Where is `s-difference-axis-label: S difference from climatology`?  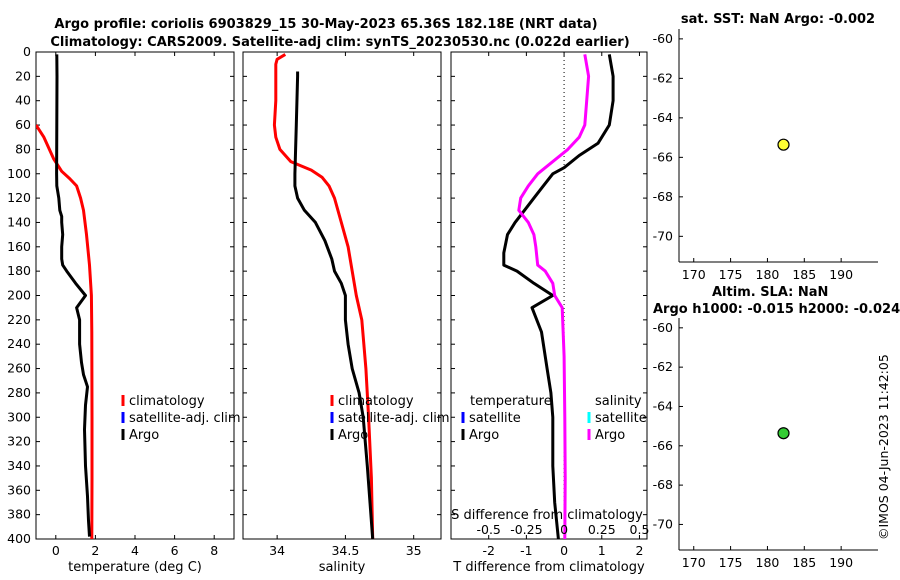
s-difference-axis-label: S difference from climatology is located at coordinates (547, 515).